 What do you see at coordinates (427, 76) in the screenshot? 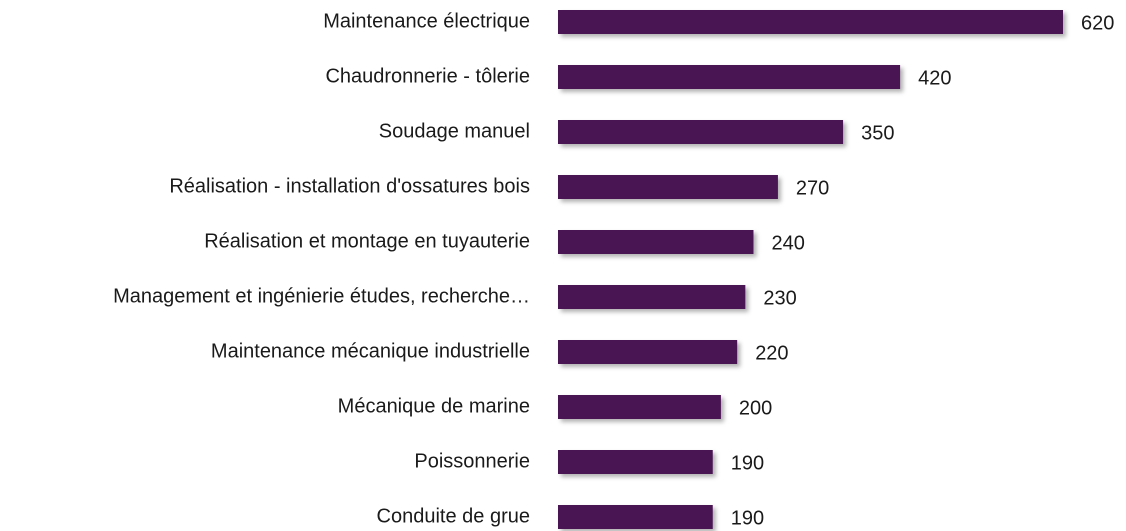
I see `category-label: Chaudronnerie - tôlerie` at bounding box center [427, 76].